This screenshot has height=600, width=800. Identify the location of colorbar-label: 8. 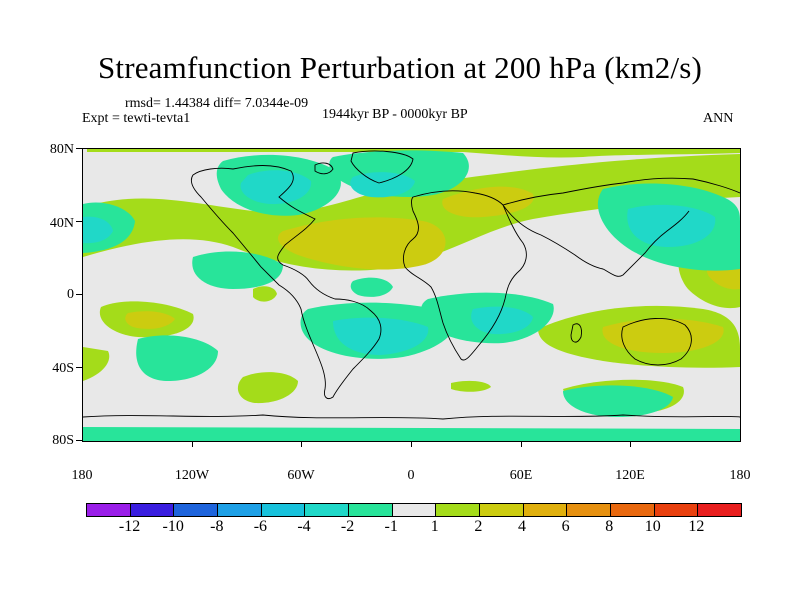
(609, 526).